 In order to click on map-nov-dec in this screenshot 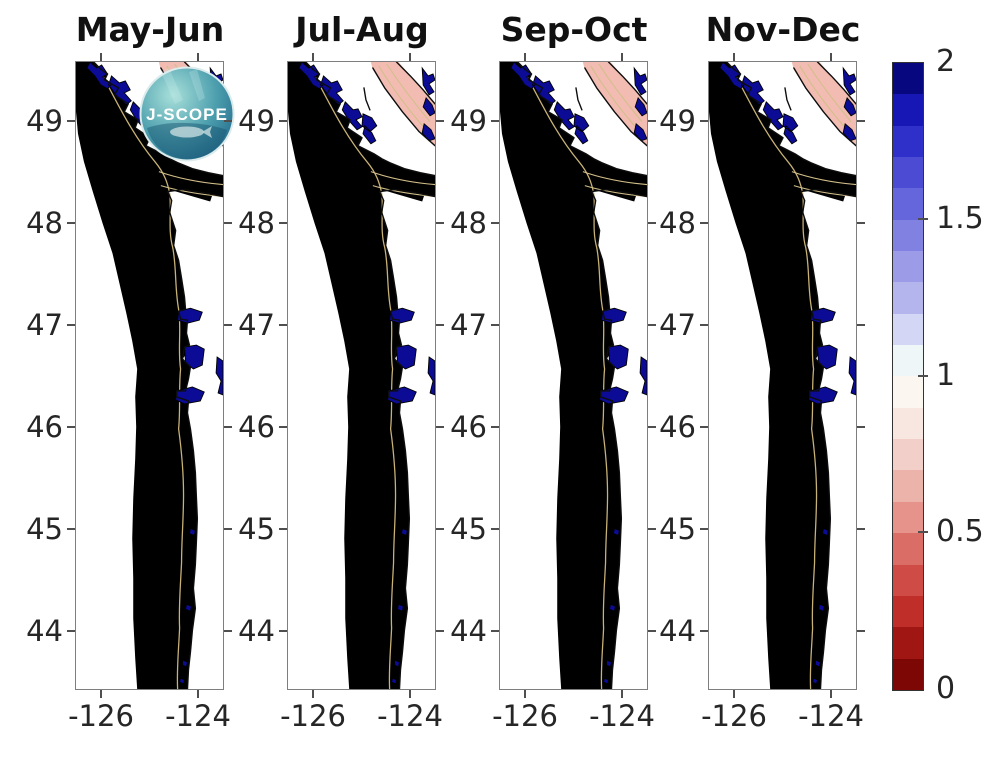, I will do `click(782, 375)`.